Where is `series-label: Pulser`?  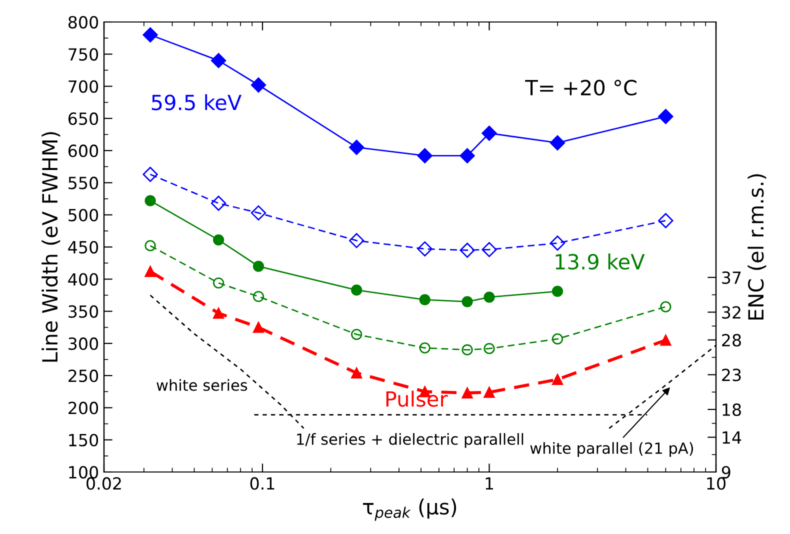
series-label: Pulser is located at coordinates (417, 398).